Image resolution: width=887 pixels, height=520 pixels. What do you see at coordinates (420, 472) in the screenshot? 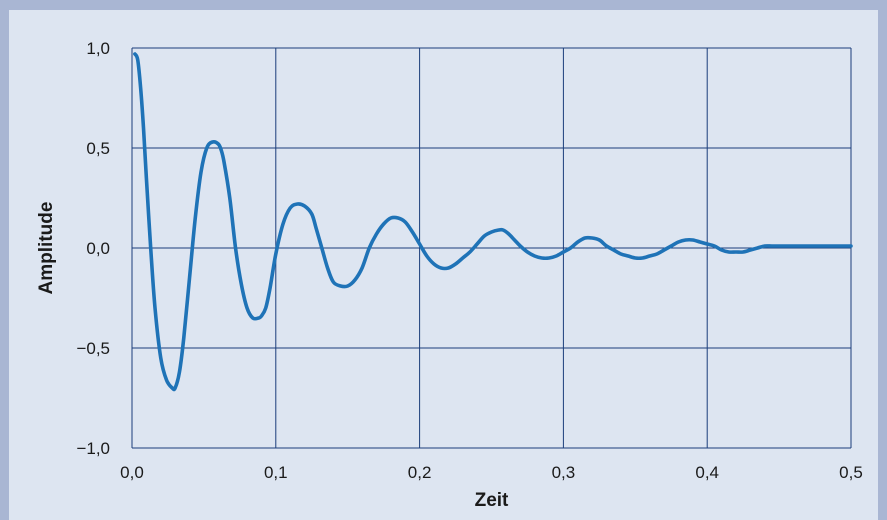
I see `x-tick-label: 0,2` at bounding box center [420, 472].